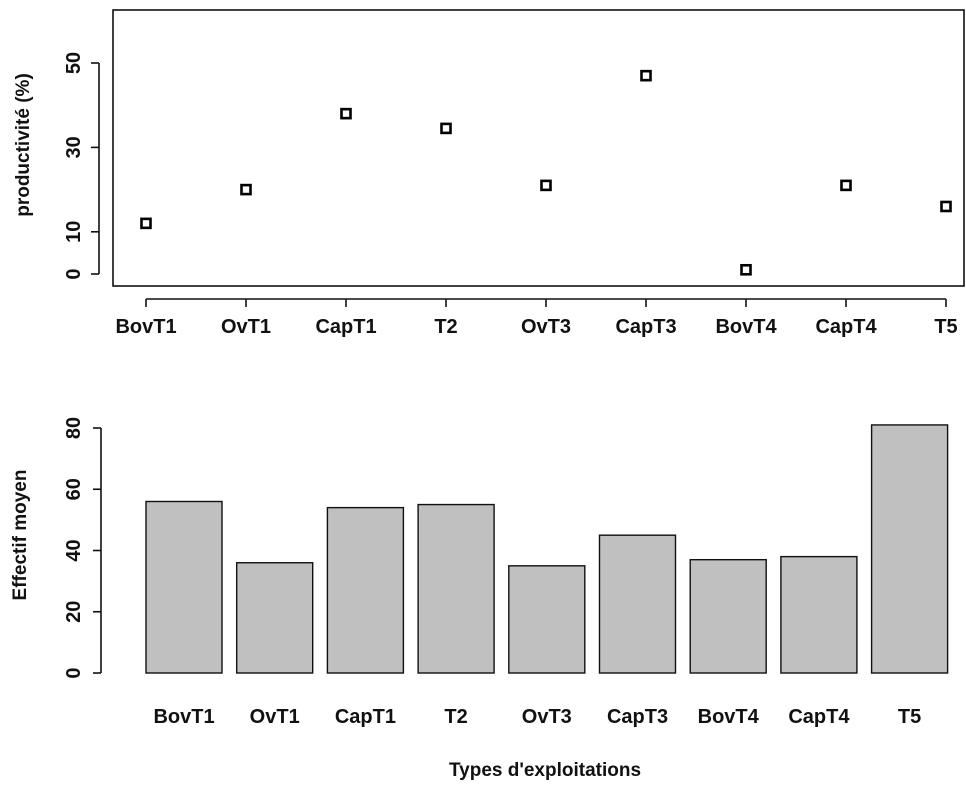 The width and height of the screenshot is (966, 787). Describe the element at coordinates (23, 145) in the screenshot. I see `y-axis-title: productivité (%)` at that location.